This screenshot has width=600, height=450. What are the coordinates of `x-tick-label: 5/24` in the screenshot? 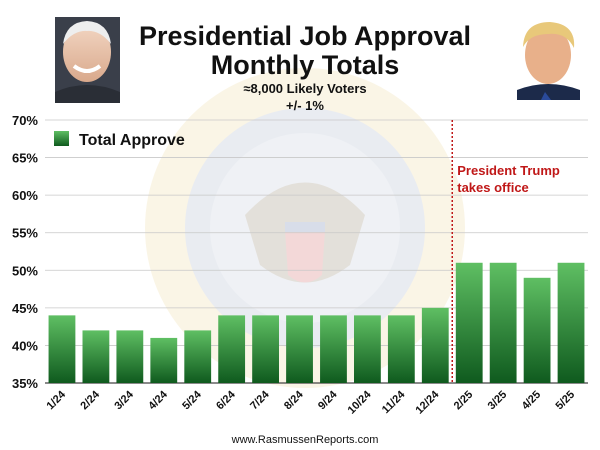 It's located at (192, 400).